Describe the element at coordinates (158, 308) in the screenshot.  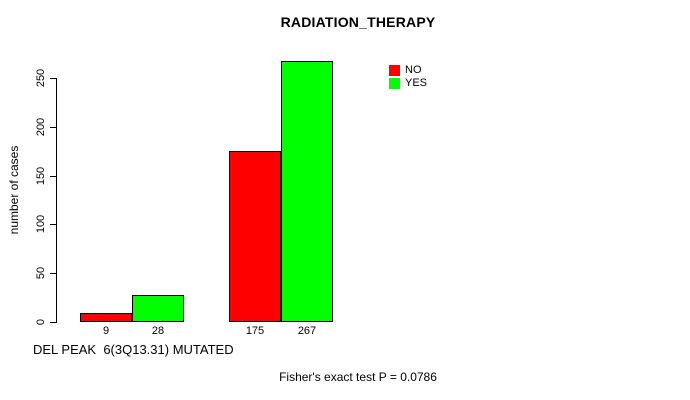
I see `bar-yes-group1` at that location.